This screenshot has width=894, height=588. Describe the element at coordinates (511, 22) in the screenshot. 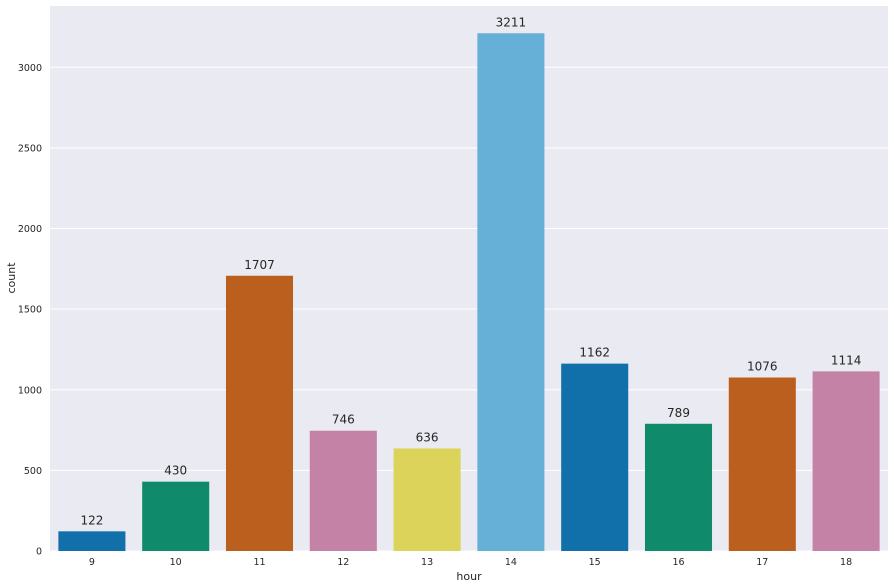

I see `data-label-14: 3211` at that location.